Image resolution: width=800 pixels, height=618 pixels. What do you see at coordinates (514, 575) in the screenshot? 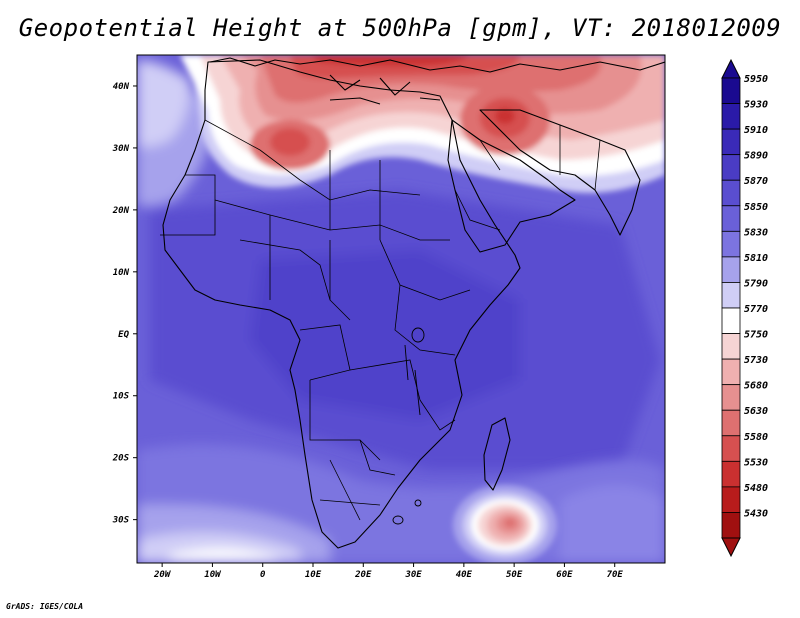
I see `lon-tick-label: 50E` at bounding box center [514, 575].